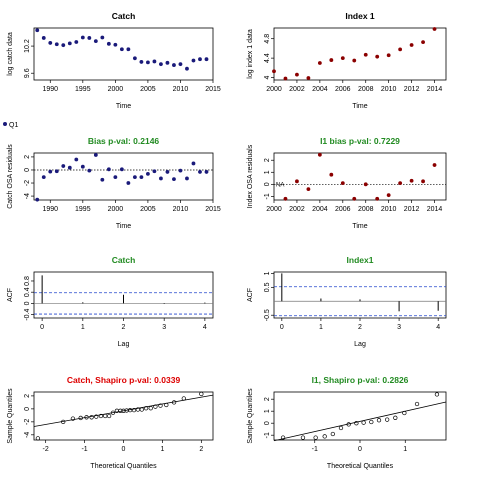 The height and width of the screenshot is (480, 480). What do you see at coordinates (343, 209) in the screenshot?
I see `x-tick-label: 2006` at bounding box center [343, 209].